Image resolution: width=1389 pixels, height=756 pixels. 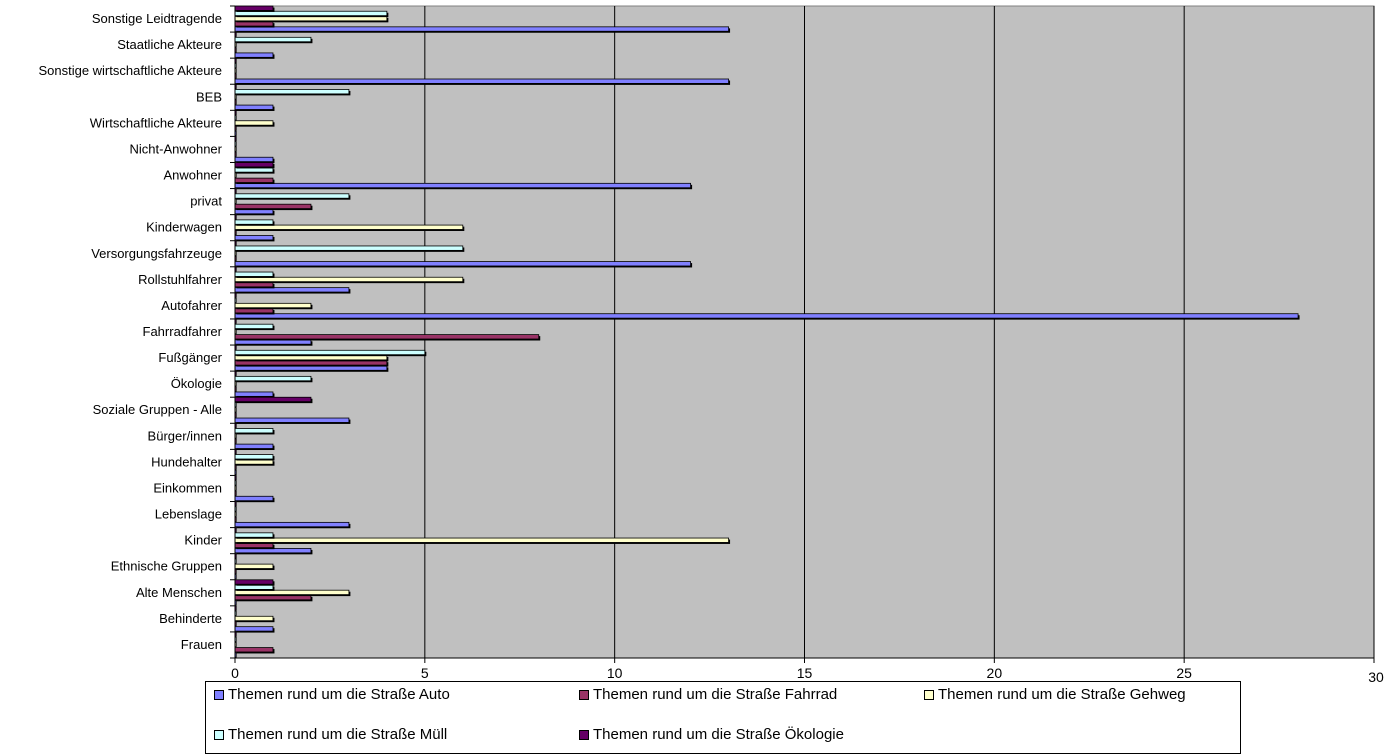 What do you see at coordinates (715, 694) in the screenshot?
I see `legend-label: Themen rund um die Straße Fahrrad` at bounding box center [715, 694].